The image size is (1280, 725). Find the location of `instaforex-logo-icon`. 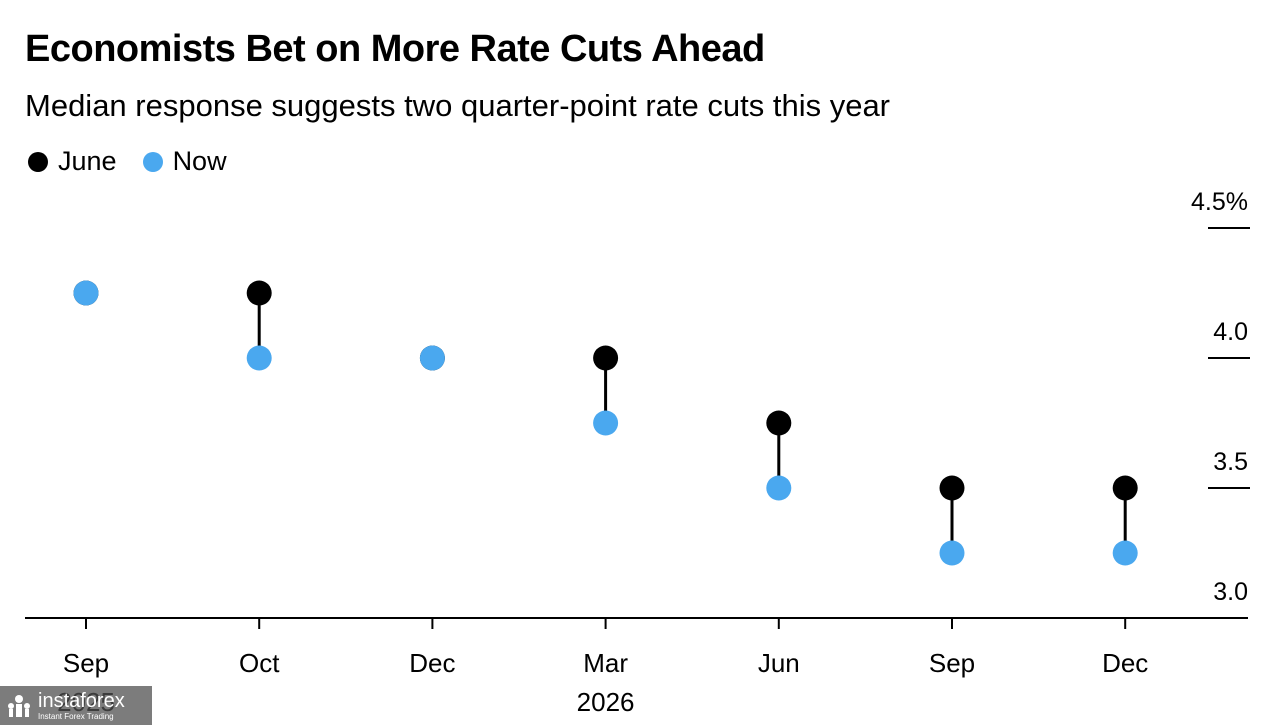

instaforex-logo-icon is located at coordinates (19, 705).